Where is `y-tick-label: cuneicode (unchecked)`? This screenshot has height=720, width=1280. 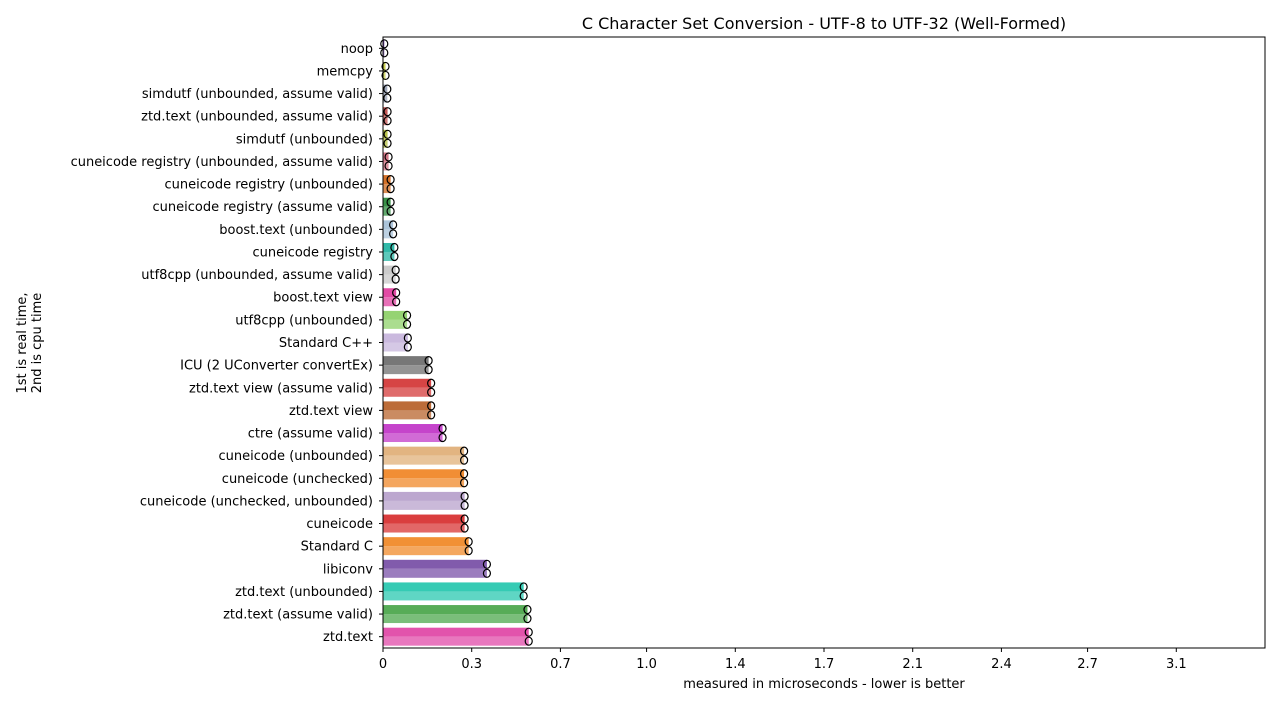
y-tick-label: cuneicode (unchecked) is located at coordinates (297, 479).